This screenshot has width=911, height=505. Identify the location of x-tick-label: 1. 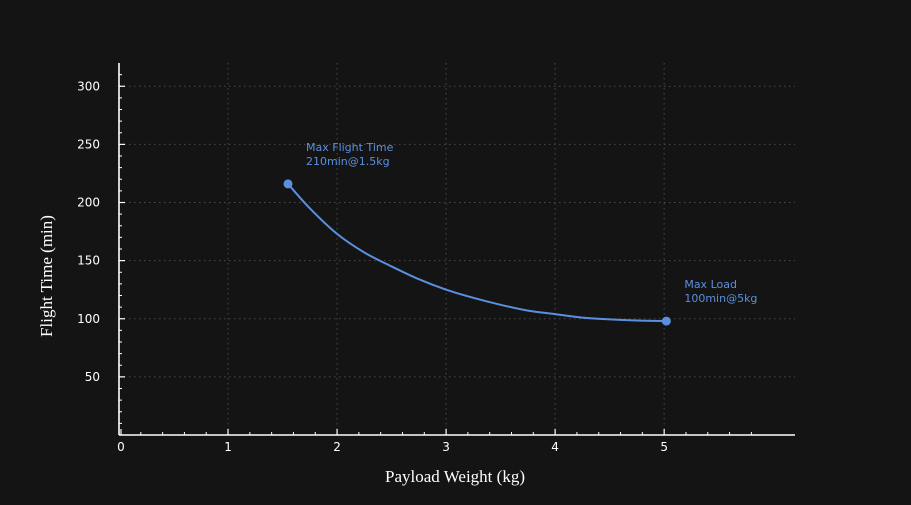
(228, 447).